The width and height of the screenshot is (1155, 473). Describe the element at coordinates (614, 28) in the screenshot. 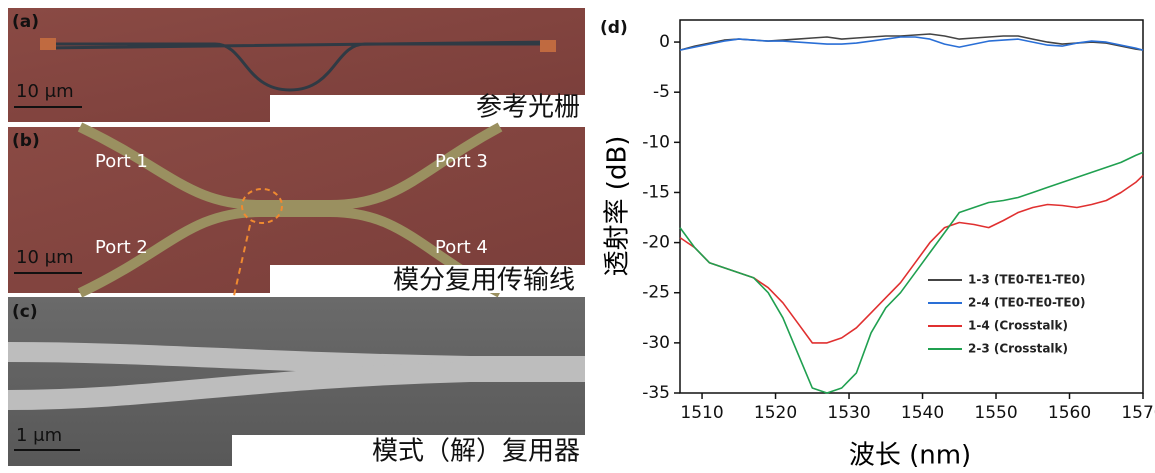

I see `panel-label: (d)` at that location.